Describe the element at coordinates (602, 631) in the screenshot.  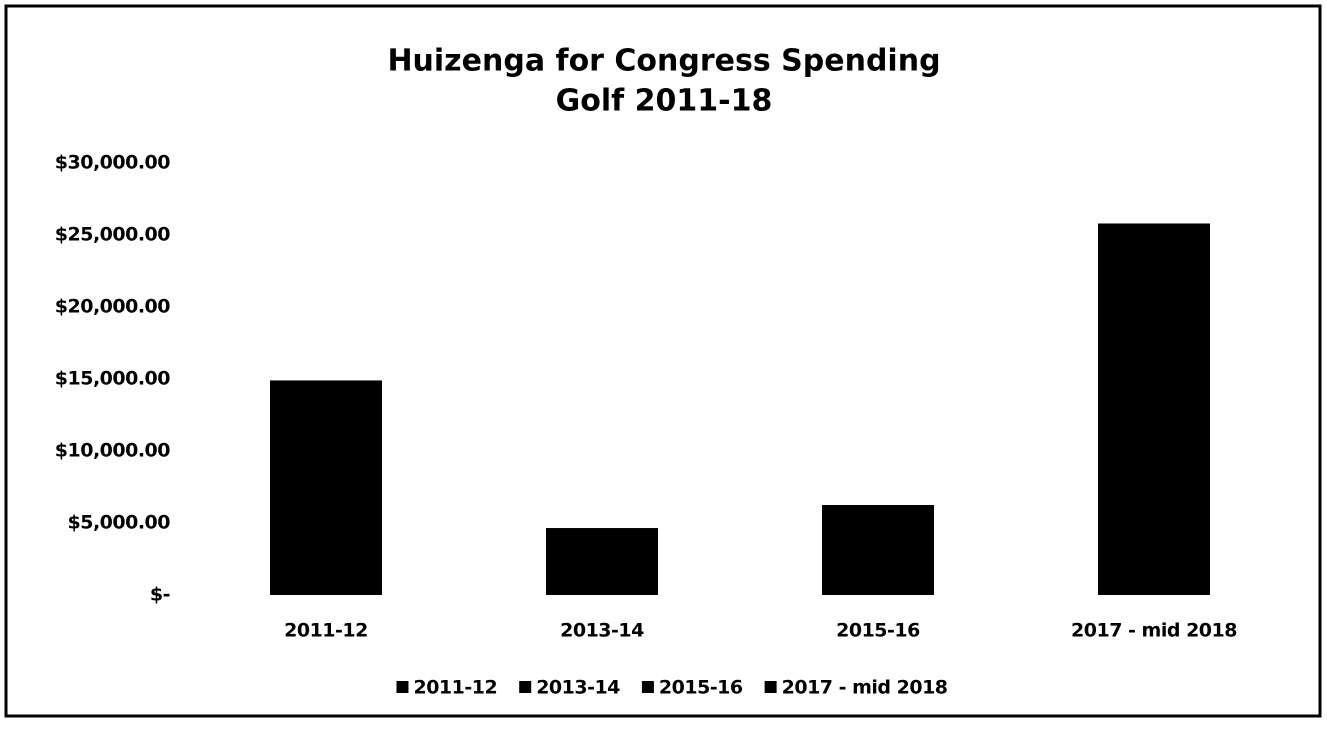
I see `x-tick-label: 2013-14` at that location.